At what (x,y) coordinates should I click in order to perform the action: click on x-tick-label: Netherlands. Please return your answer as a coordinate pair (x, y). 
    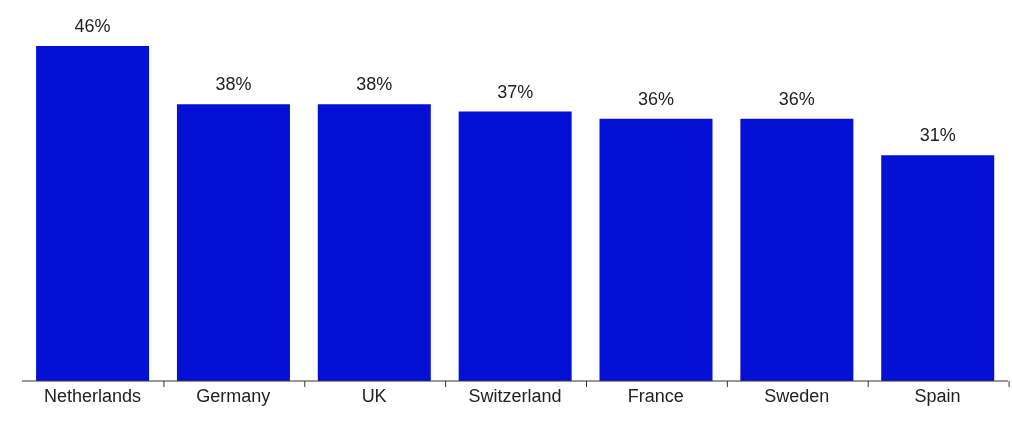
    Looking at the image, I should click on (92, 395).